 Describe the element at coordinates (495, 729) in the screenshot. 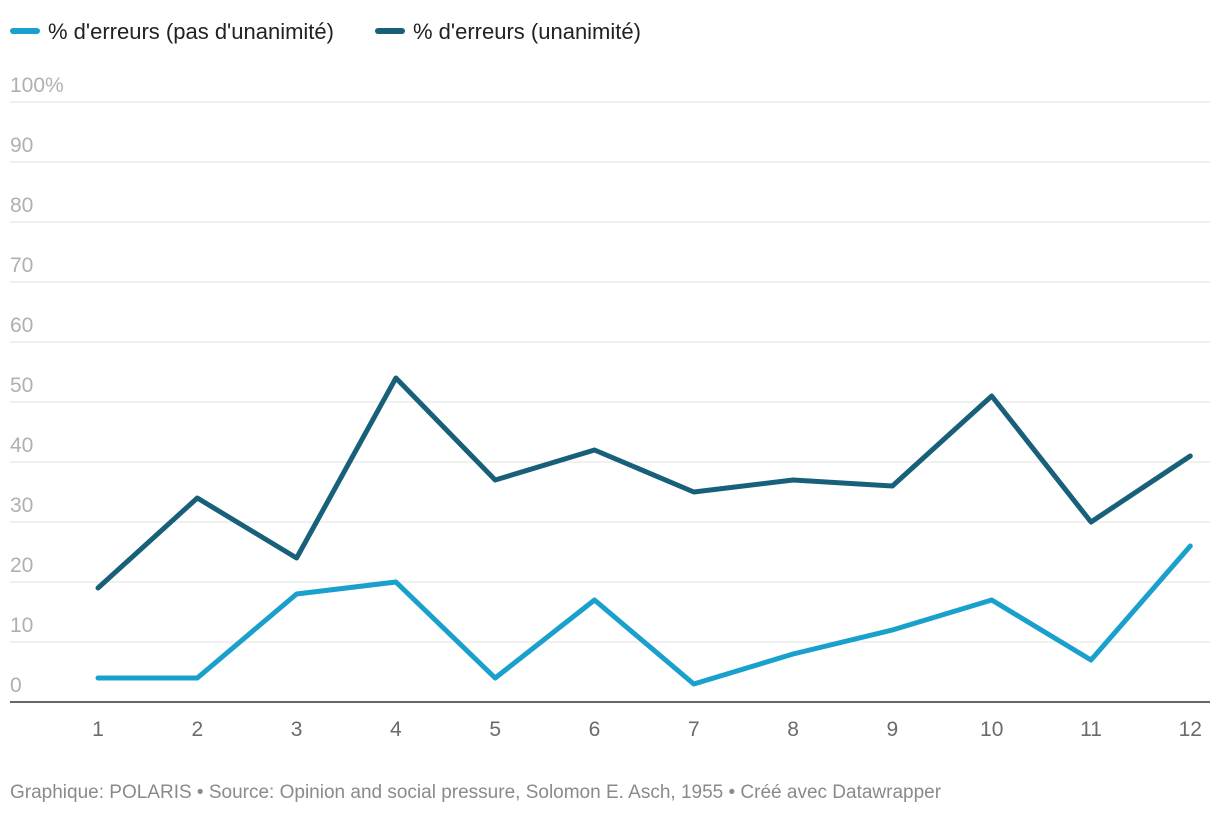

I see `x-tick-label: 5` at that location.